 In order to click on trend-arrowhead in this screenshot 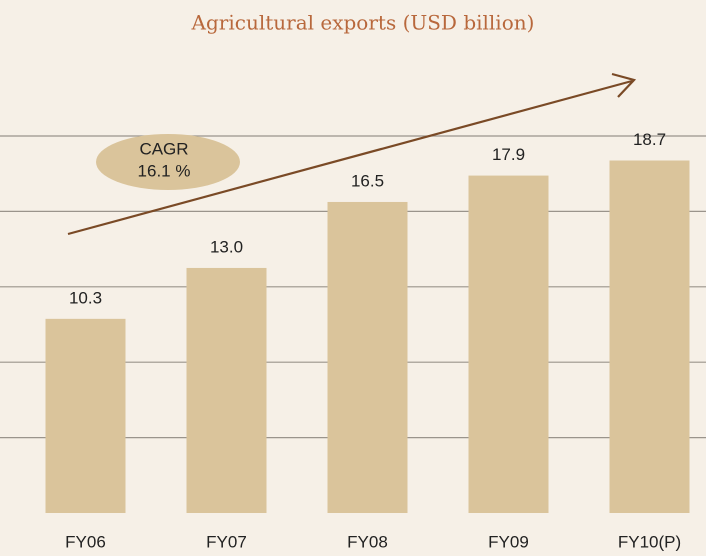, I will do `click(624, 85)`.